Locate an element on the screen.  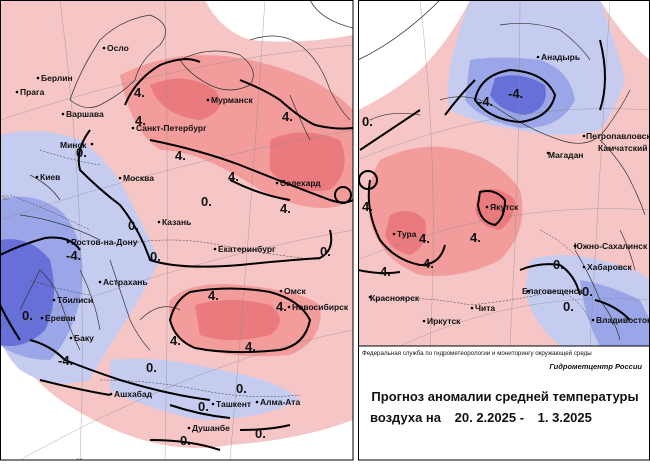
city-label: Владивосток is located at coordinates (623, 320).